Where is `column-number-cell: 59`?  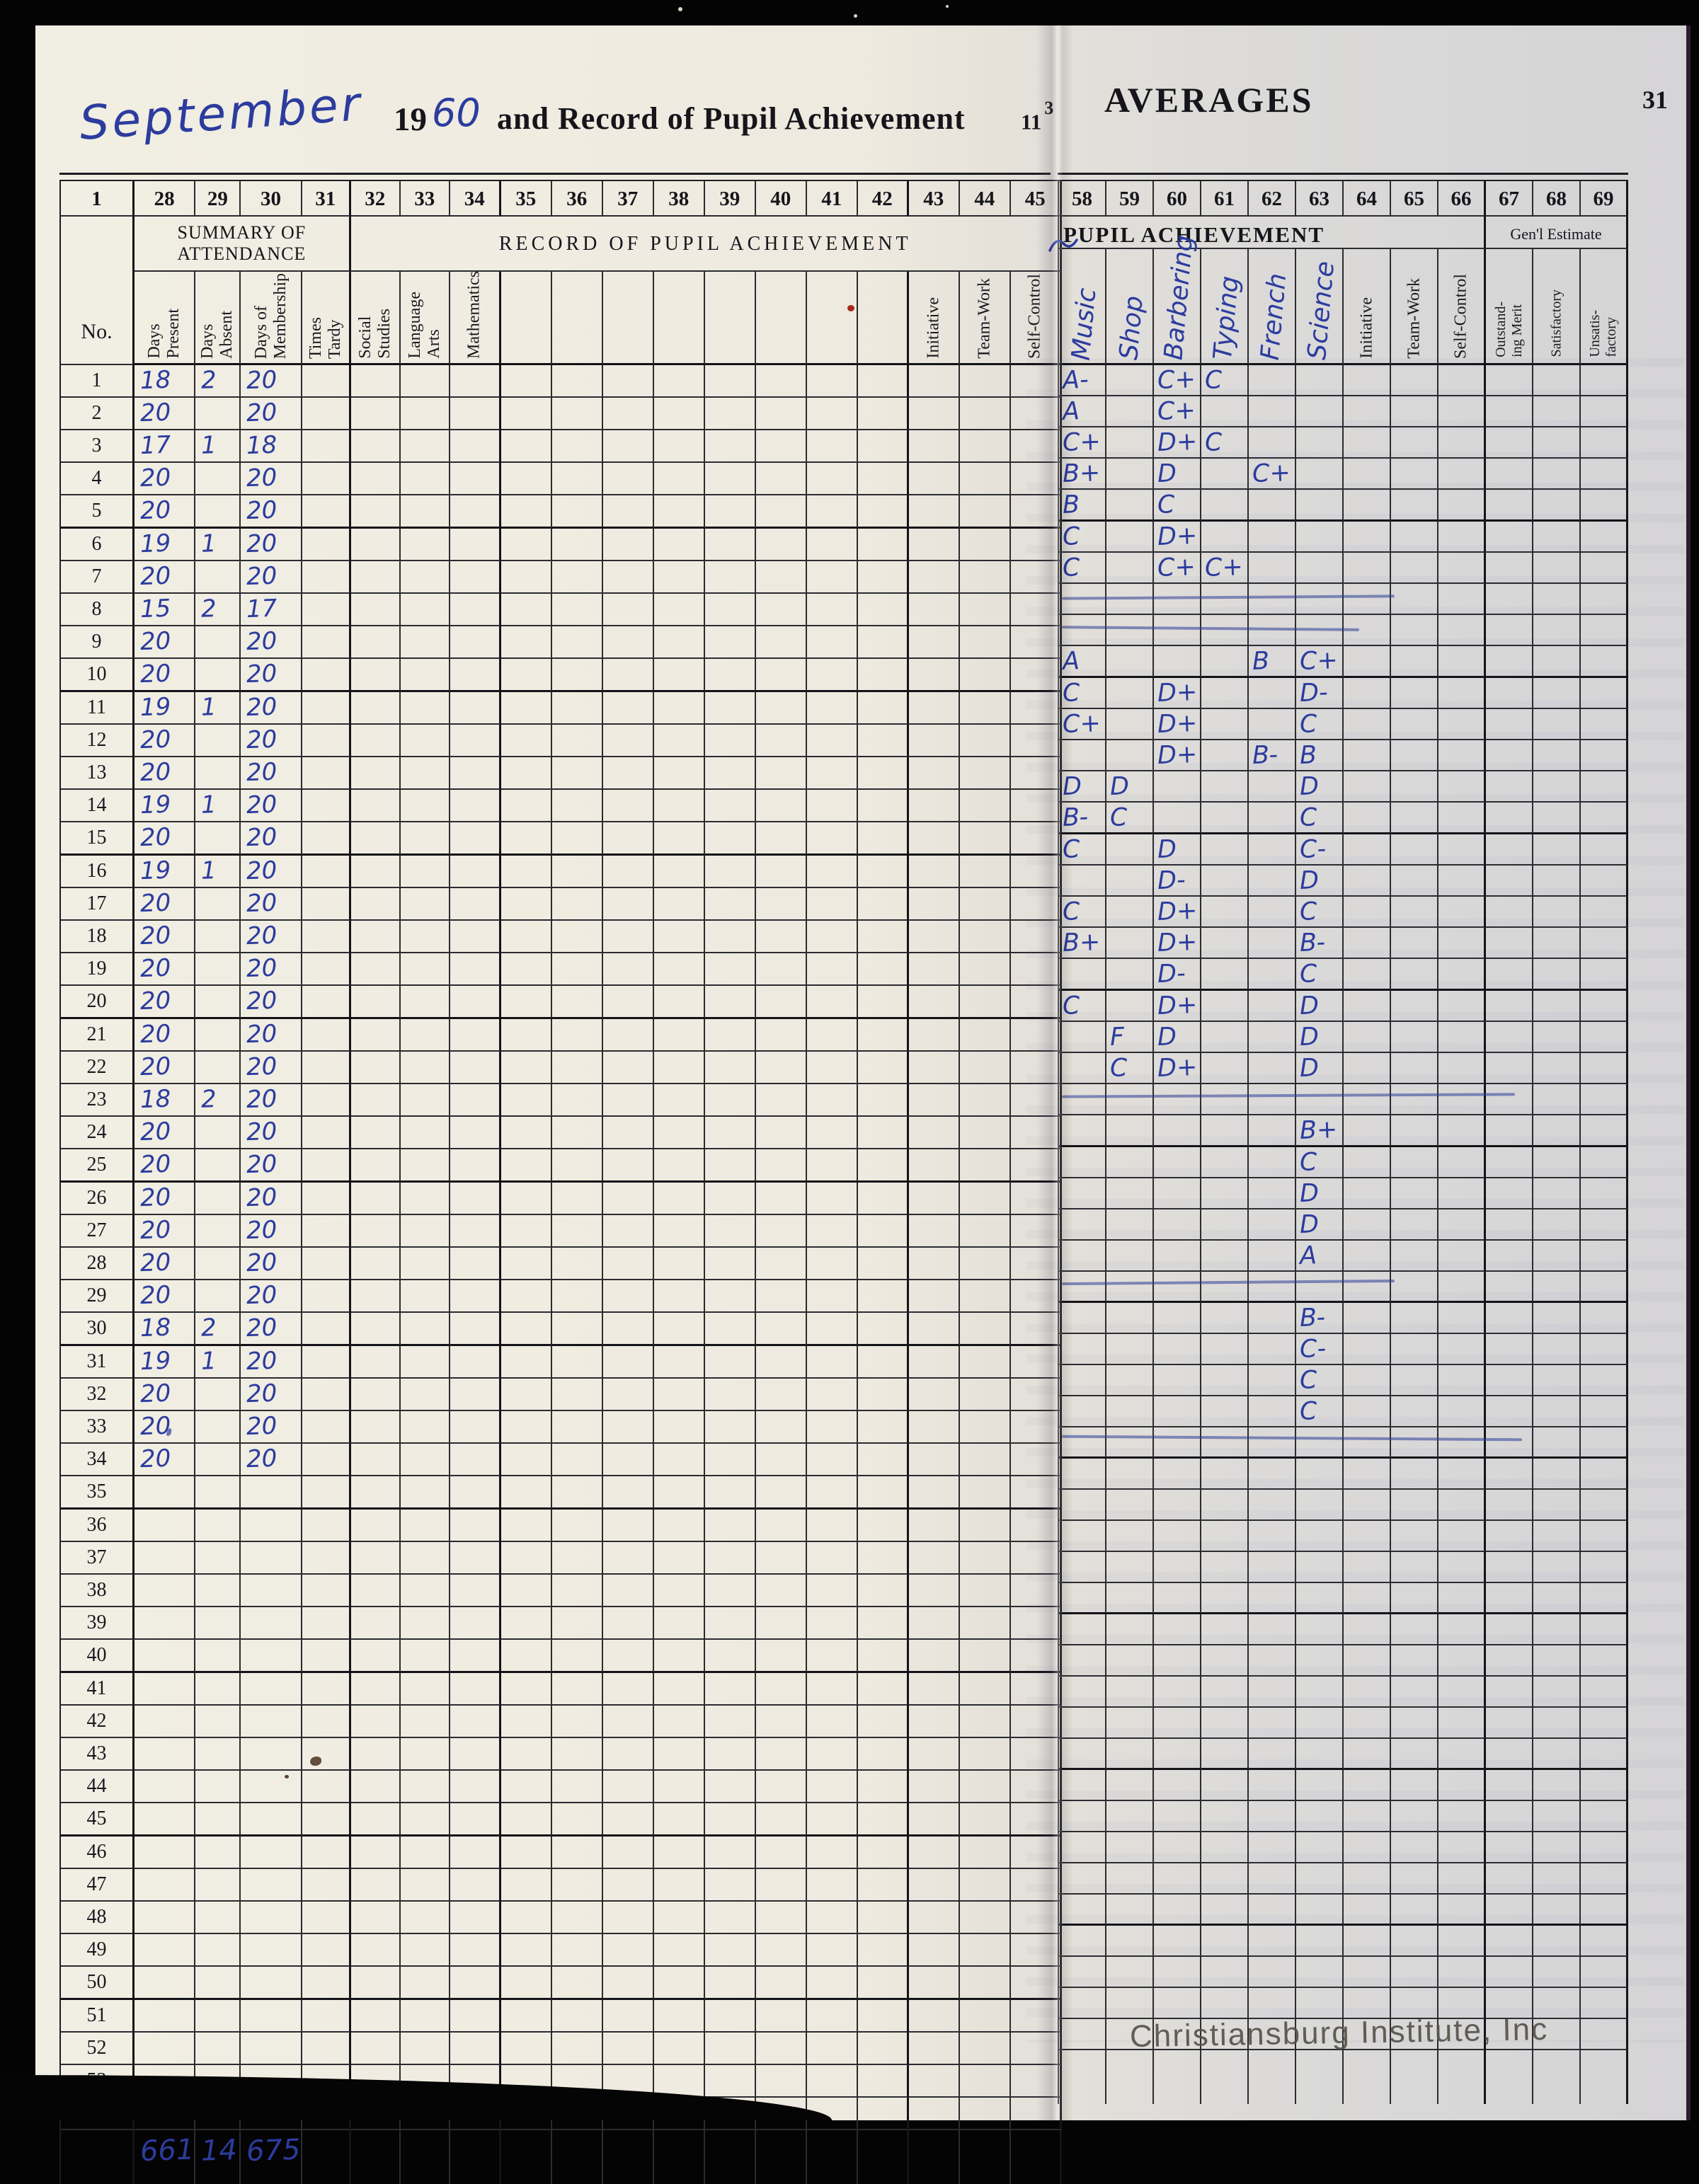
column-number-cell: 59 is located at coordinates (1130, 199).